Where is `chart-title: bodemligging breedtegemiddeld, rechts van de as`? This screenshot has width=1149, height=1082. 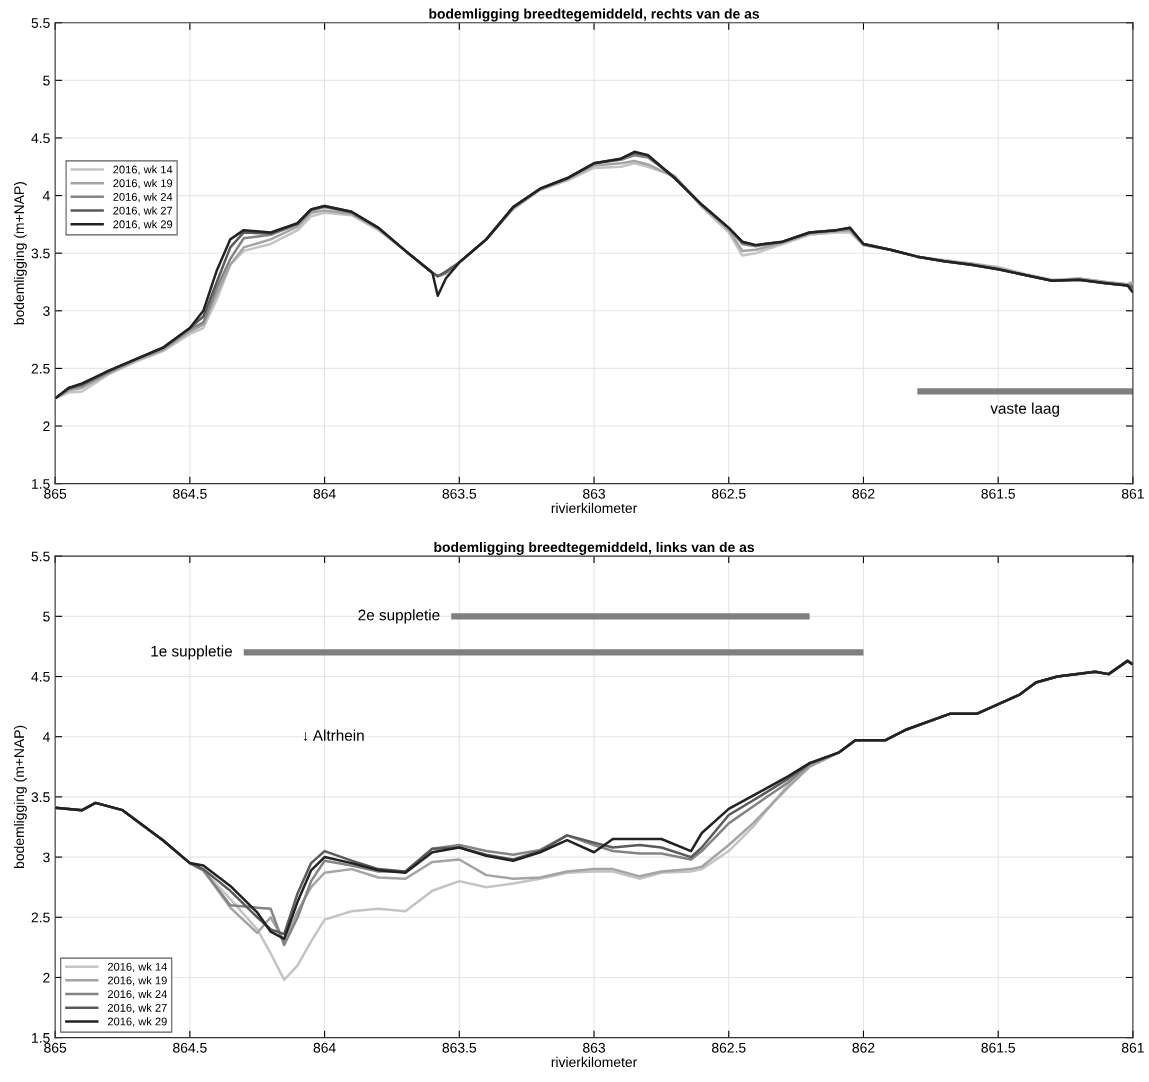 chart-title: bodemligging breedtegemiddeld, rechts van de as is located at coordinates (594, 15).